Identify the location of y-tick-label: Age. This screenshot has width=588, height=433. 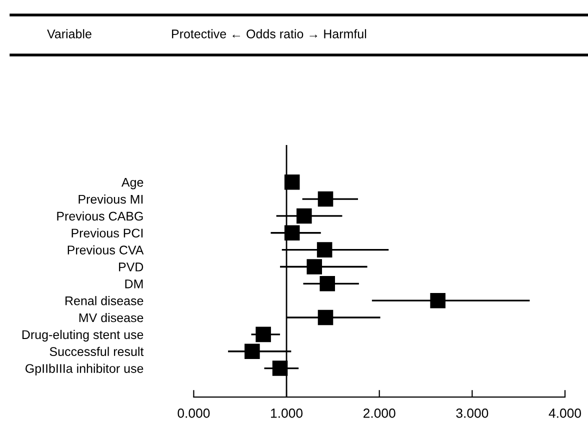
(132, 184).